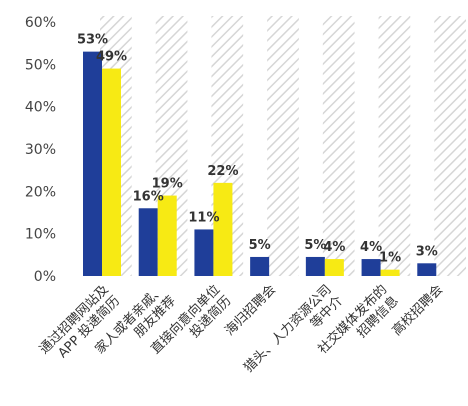  I want to click on data-label: 16%, so click(148, 196).